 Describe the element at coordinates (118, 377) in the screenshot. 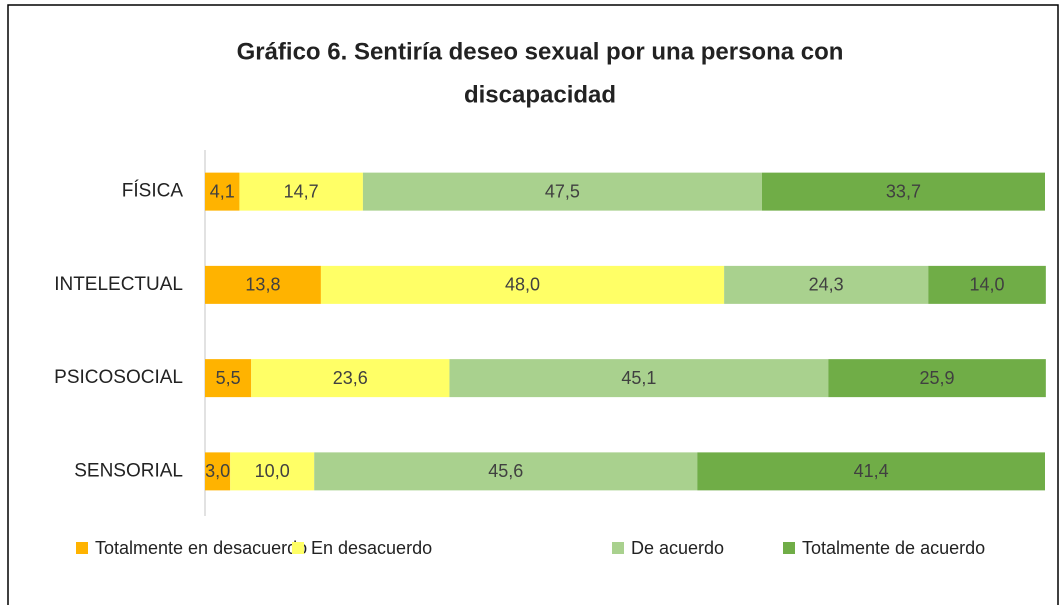

I see `y-tick-label: PSICOSOCIAL` at that location.